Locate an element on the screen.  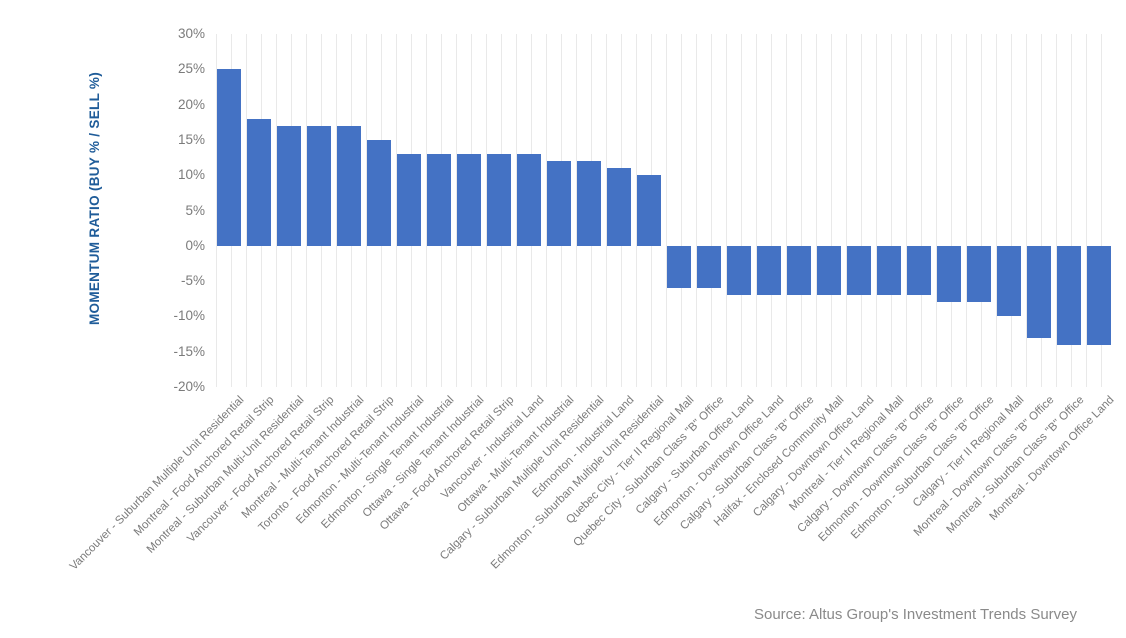
y-tick-label: 10% is located at coordinates (191, 175).